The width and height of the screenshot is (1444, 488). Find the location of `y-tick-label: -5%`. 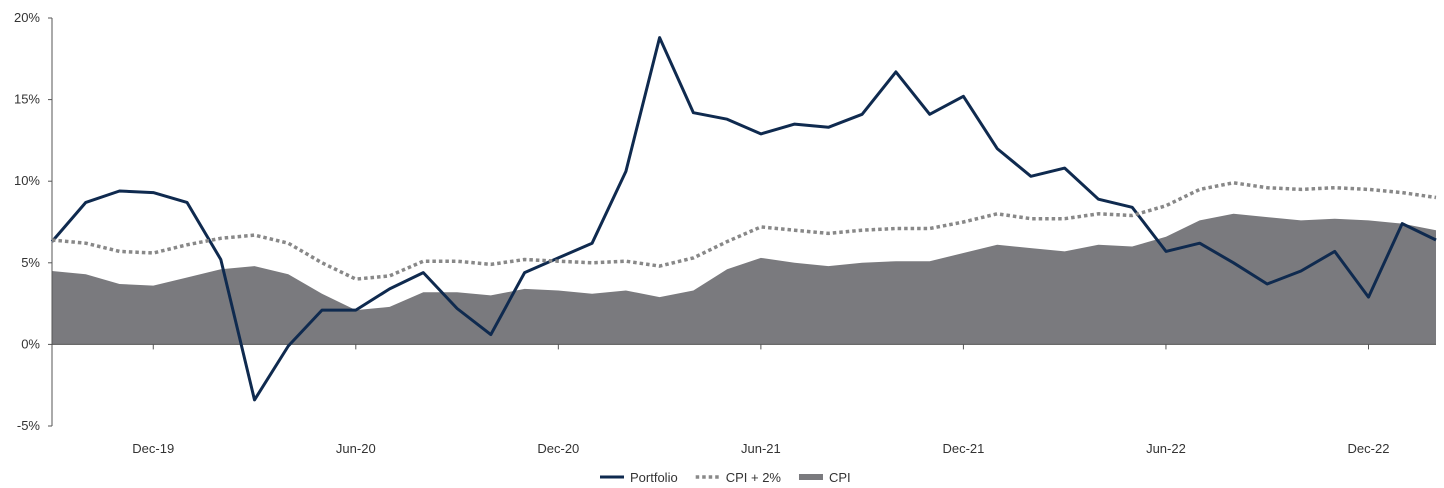

y-tick-label: -5% is located at coordinates (29, 425).